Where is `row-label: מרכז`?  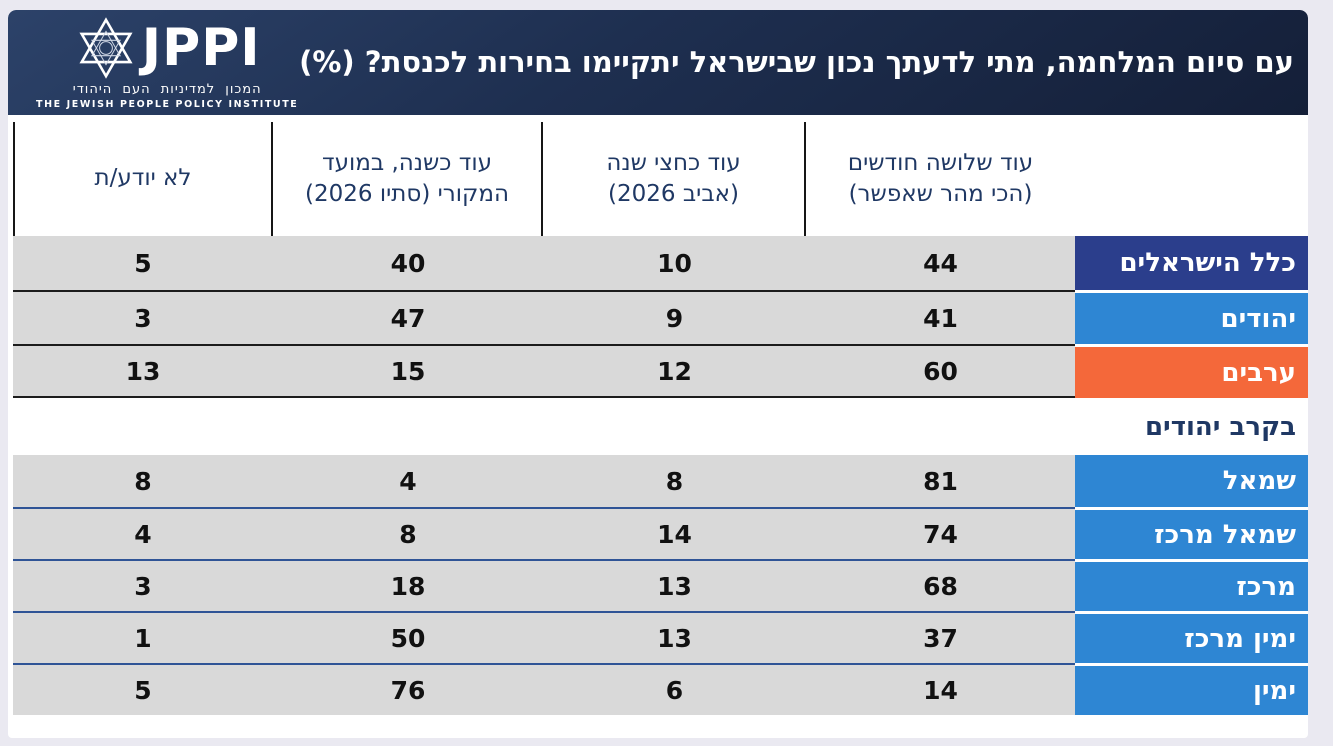 row-label: מרכז is located at coordinates (1191, 585).